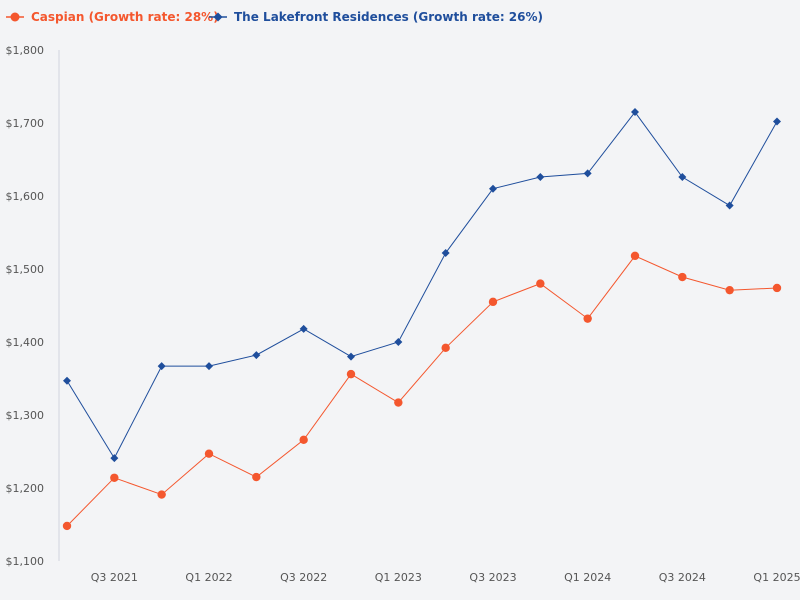 This screenshot has width=800, height=600. I want to click on legend-marker-lakefront, so click(218, 17).